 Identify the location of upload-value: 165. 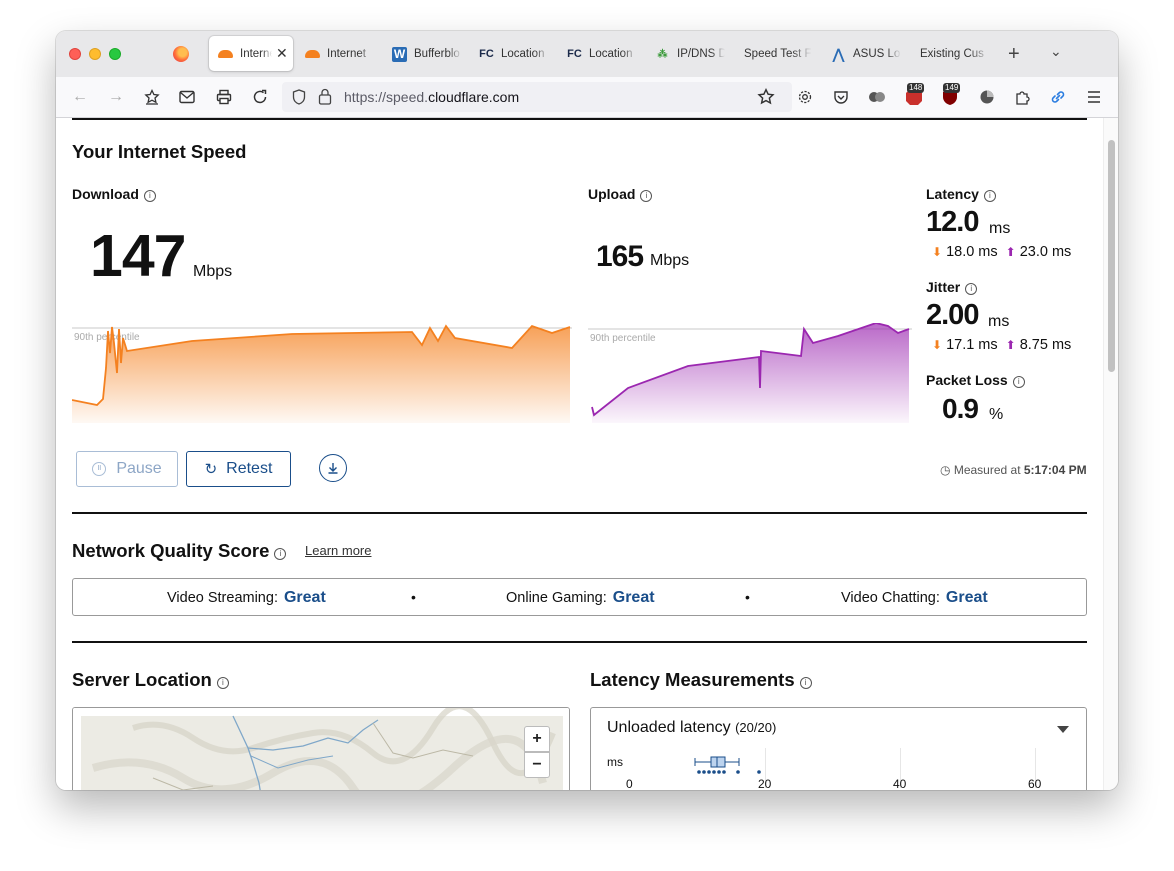
(620, 256).